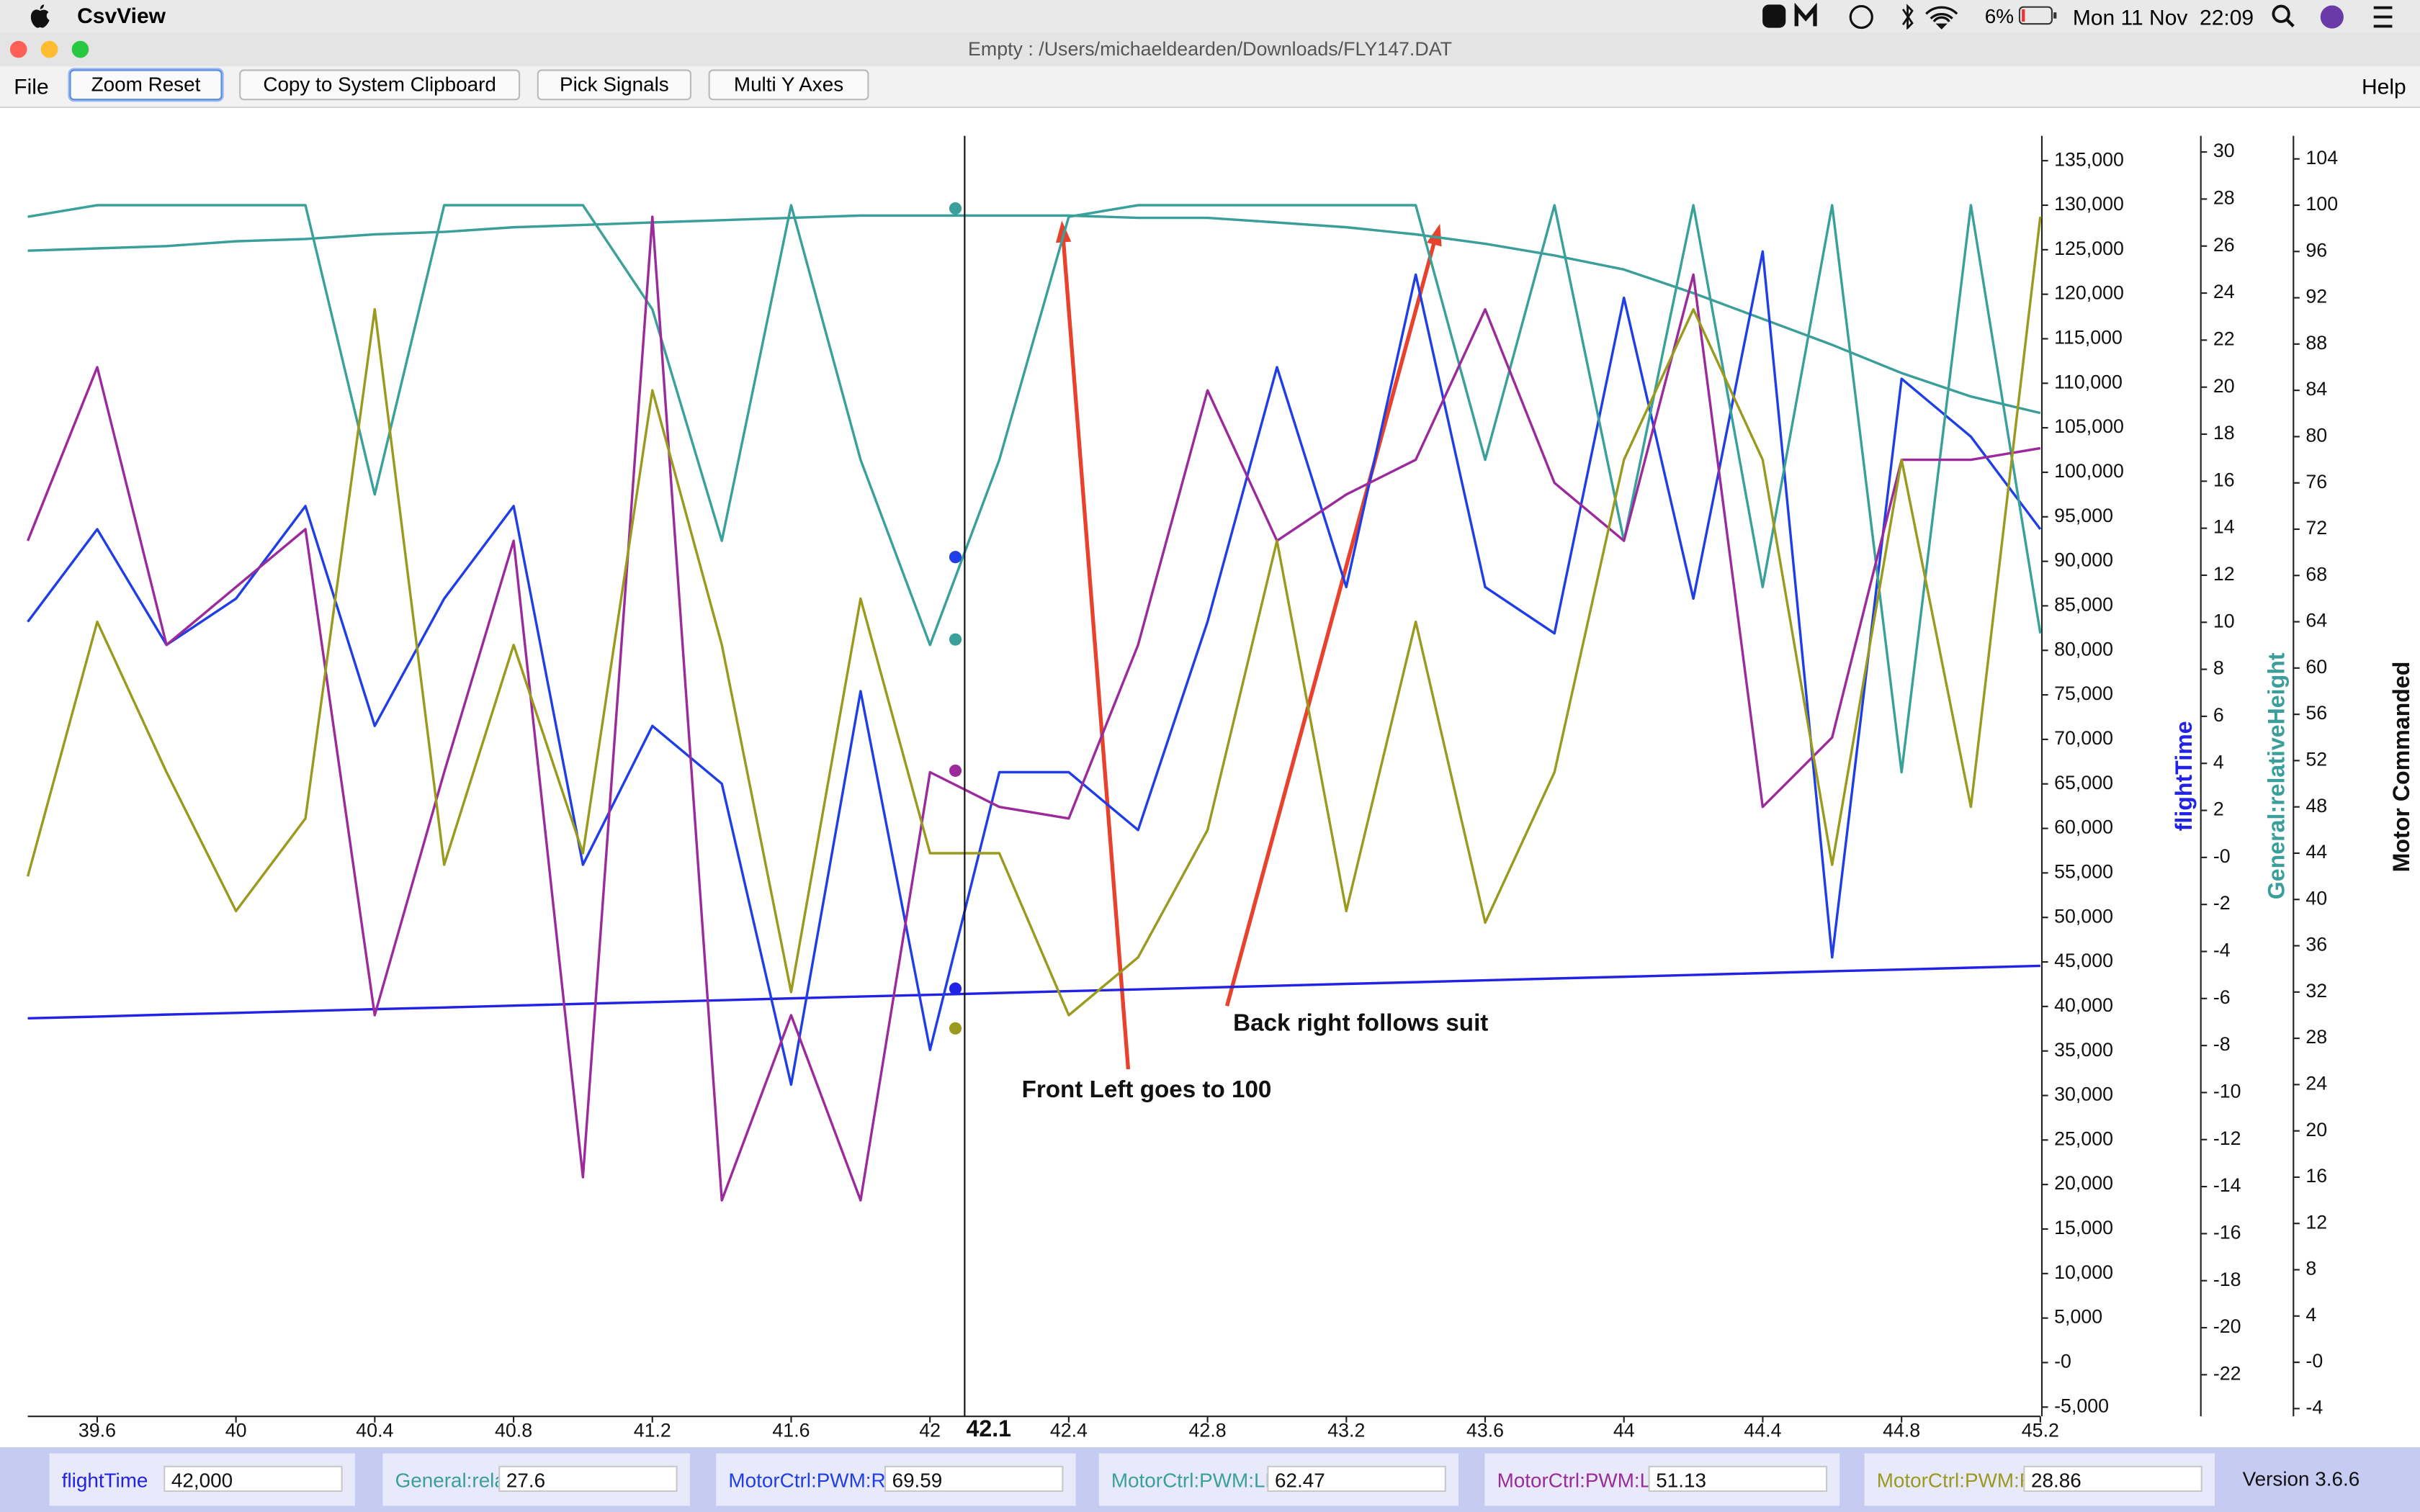 This screenshot has height=1512, width=2420. I want to click on y-tick-label: 92, so click(2316, 296).